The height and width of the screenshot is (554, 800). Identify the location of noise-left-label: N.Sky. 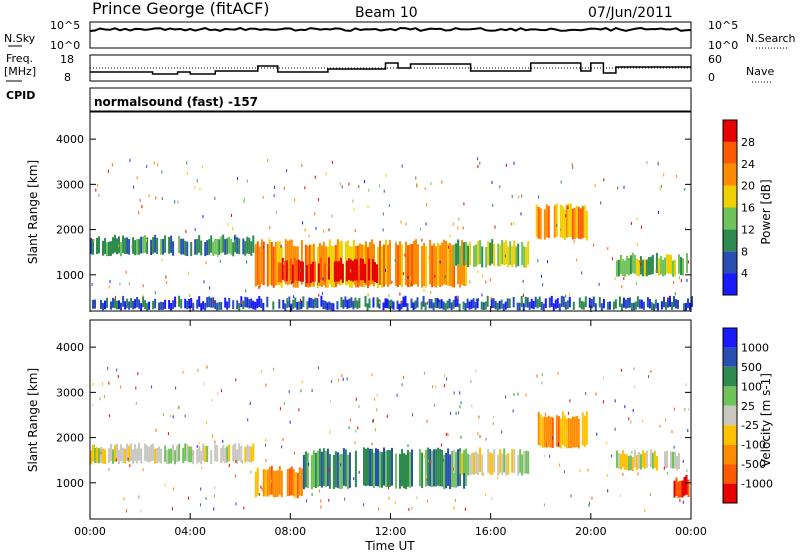
(20, 38).